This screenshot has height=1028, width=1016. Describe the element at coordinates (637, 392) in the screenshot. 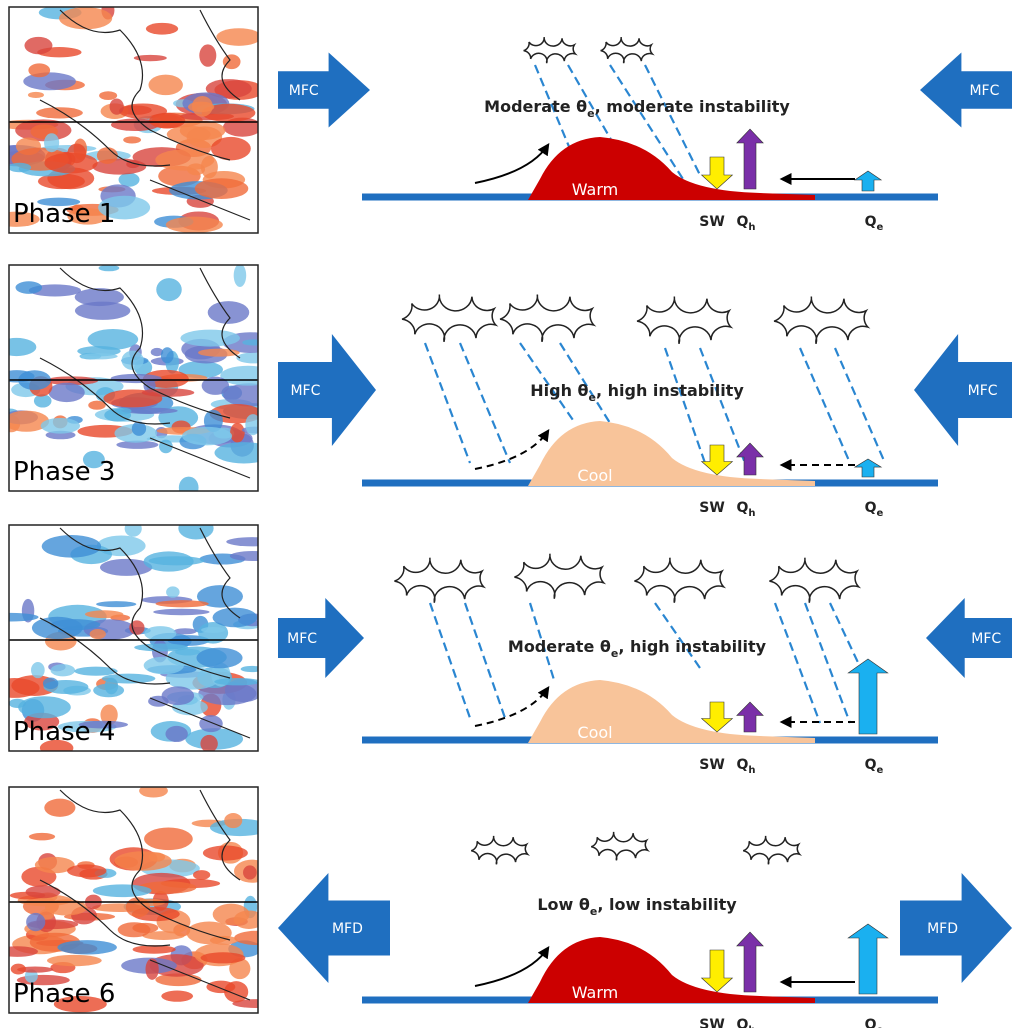

I see `heading: High θe, high instability` at that location.